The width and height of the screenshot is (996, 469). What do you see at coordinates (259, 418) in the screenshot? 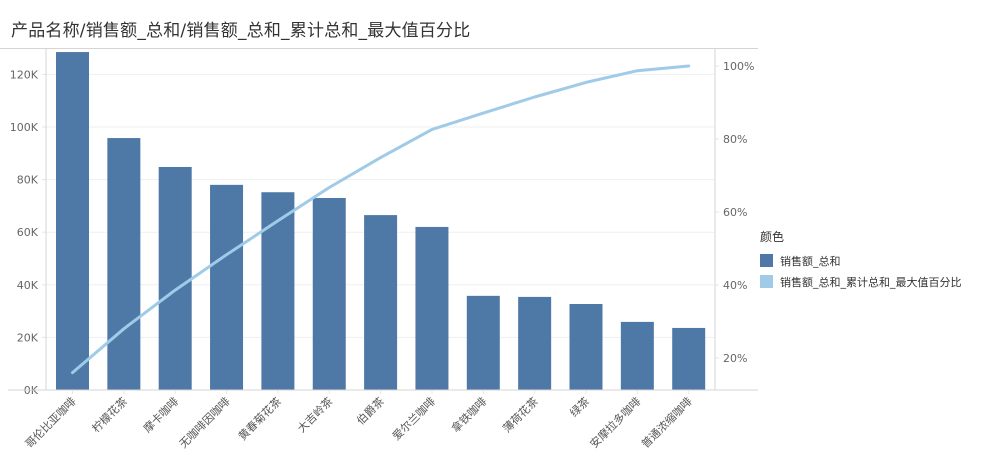
I see `x-tick-label: 黄春菊花茶` at bounding box center [259, 418].